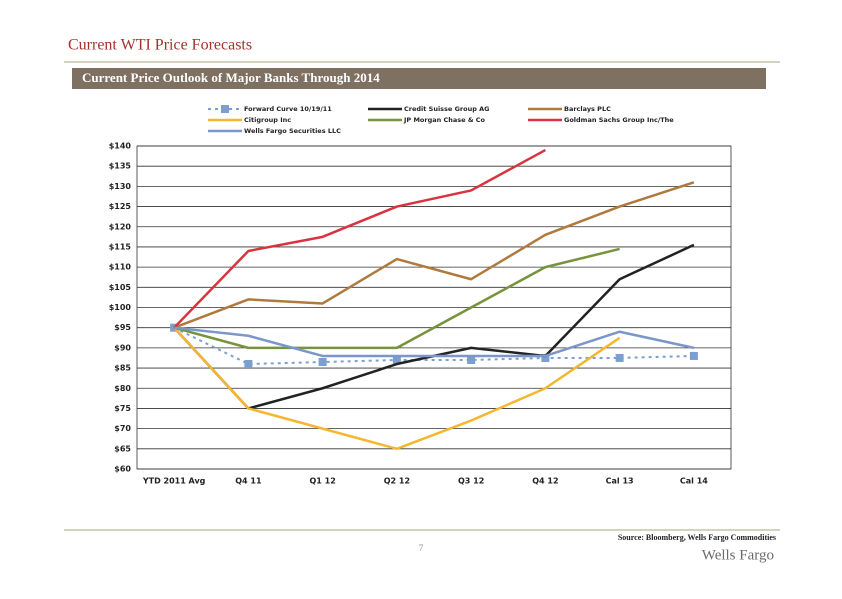  I want to click on x-tick-label: Q4 11, so click(248, 481).